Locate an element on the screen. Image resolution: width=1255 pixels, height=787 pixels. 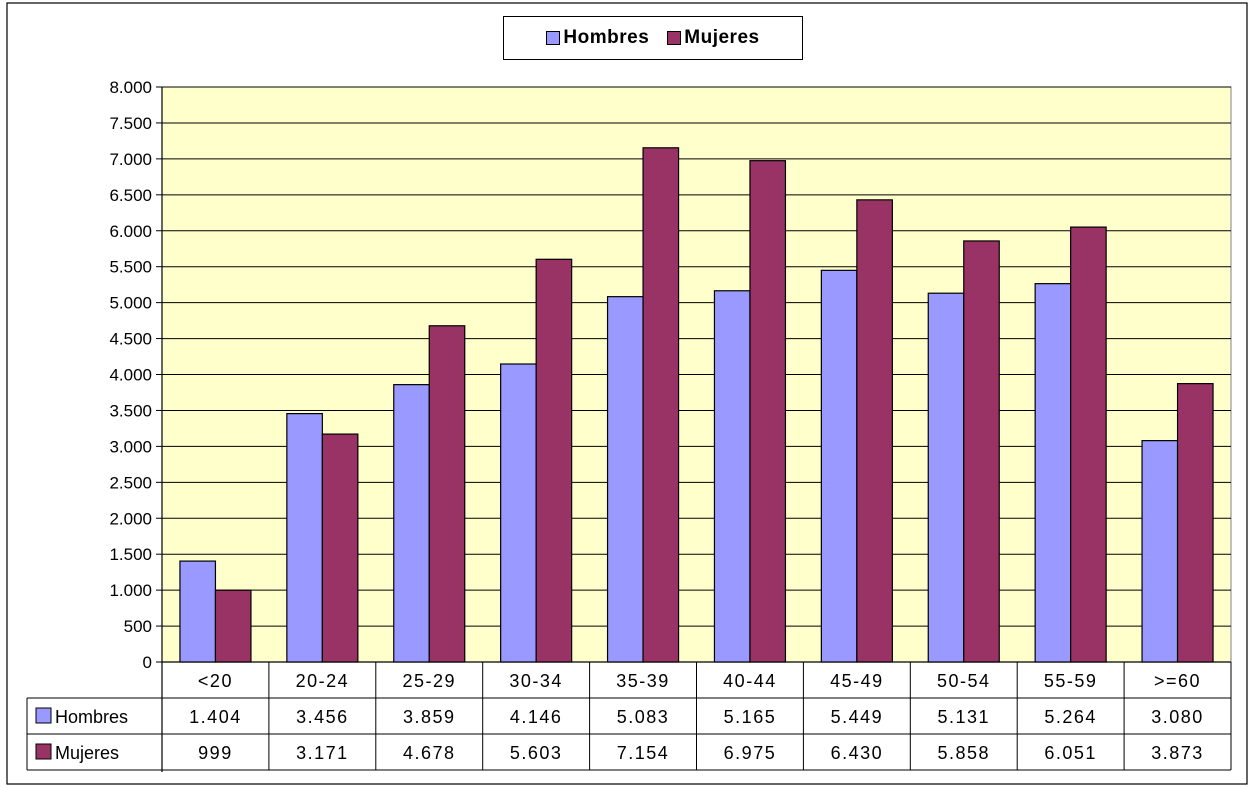
bar-hombres-lt20 is located at coordinates (198, 611).